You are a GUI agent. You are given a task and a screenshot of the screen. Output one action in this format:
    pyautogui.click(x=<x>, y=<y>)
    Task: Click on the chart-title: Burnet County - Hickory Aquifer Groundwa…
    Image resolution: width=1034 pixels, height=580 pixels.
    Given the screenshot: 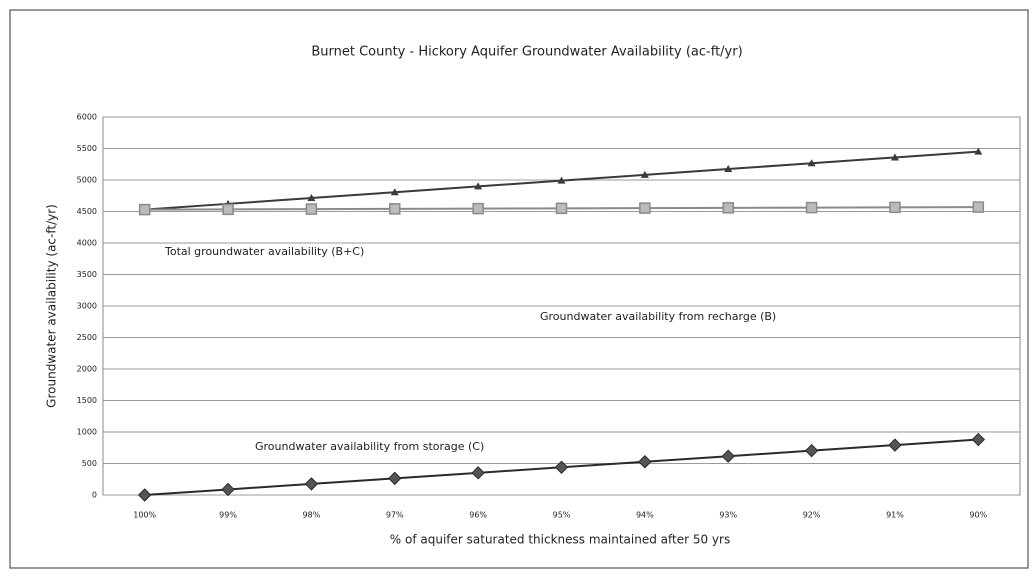 What is the action you would take?
    pyautogui.click(x=526, y=52)
    